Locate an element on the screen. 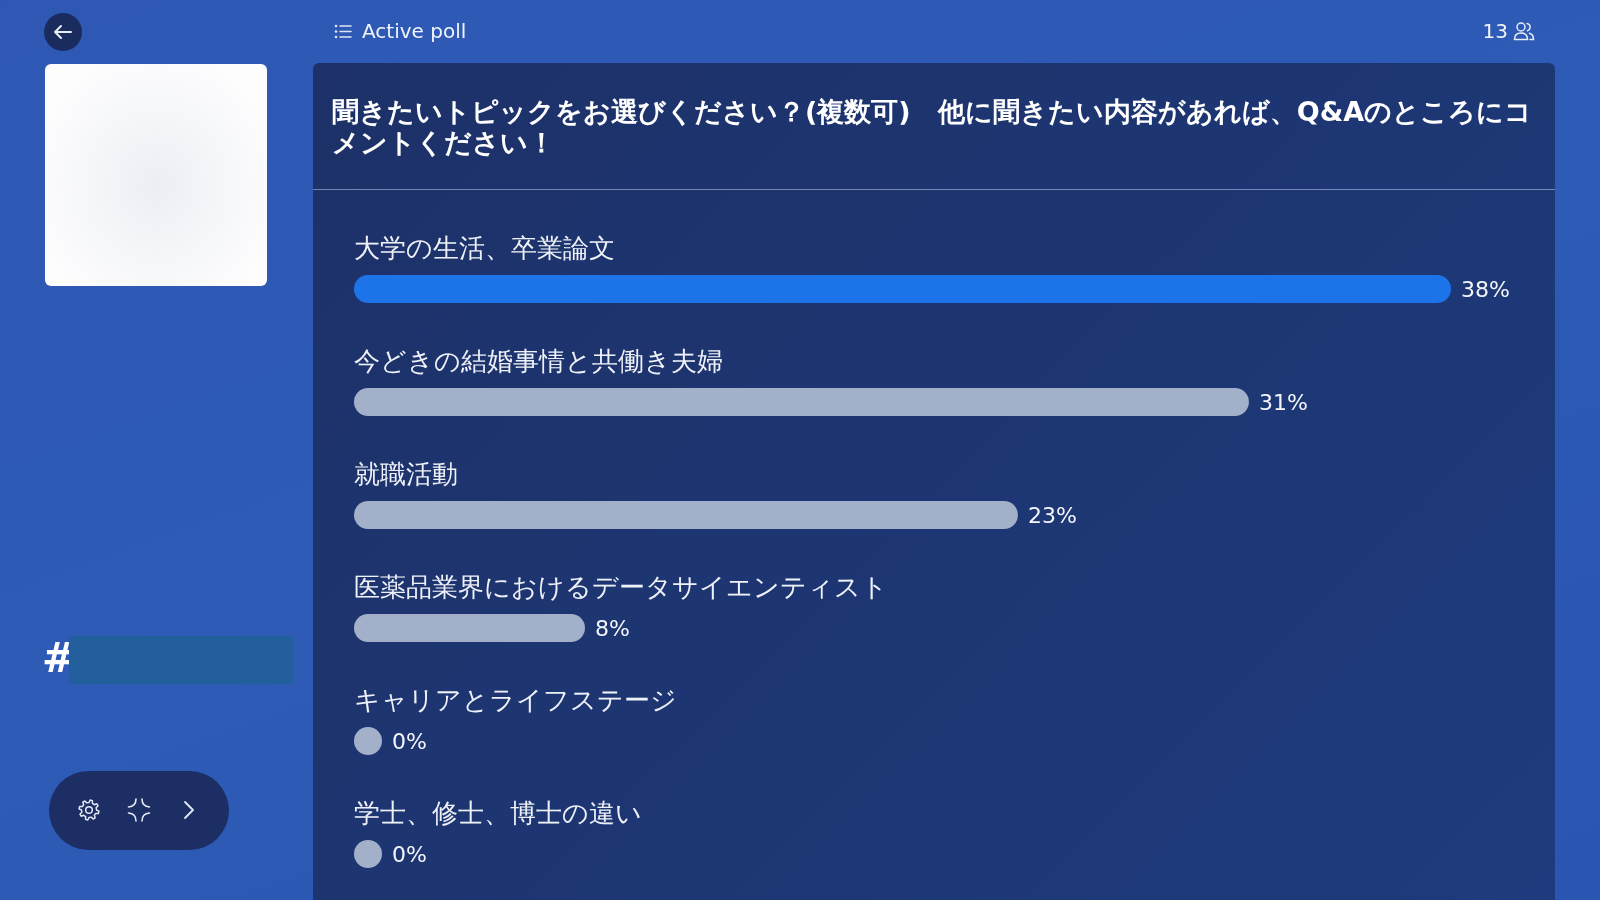 Image resolution: width=1600 pixels, height=900 pixels. data-label: 23% is located at coordinates (1052, 515).